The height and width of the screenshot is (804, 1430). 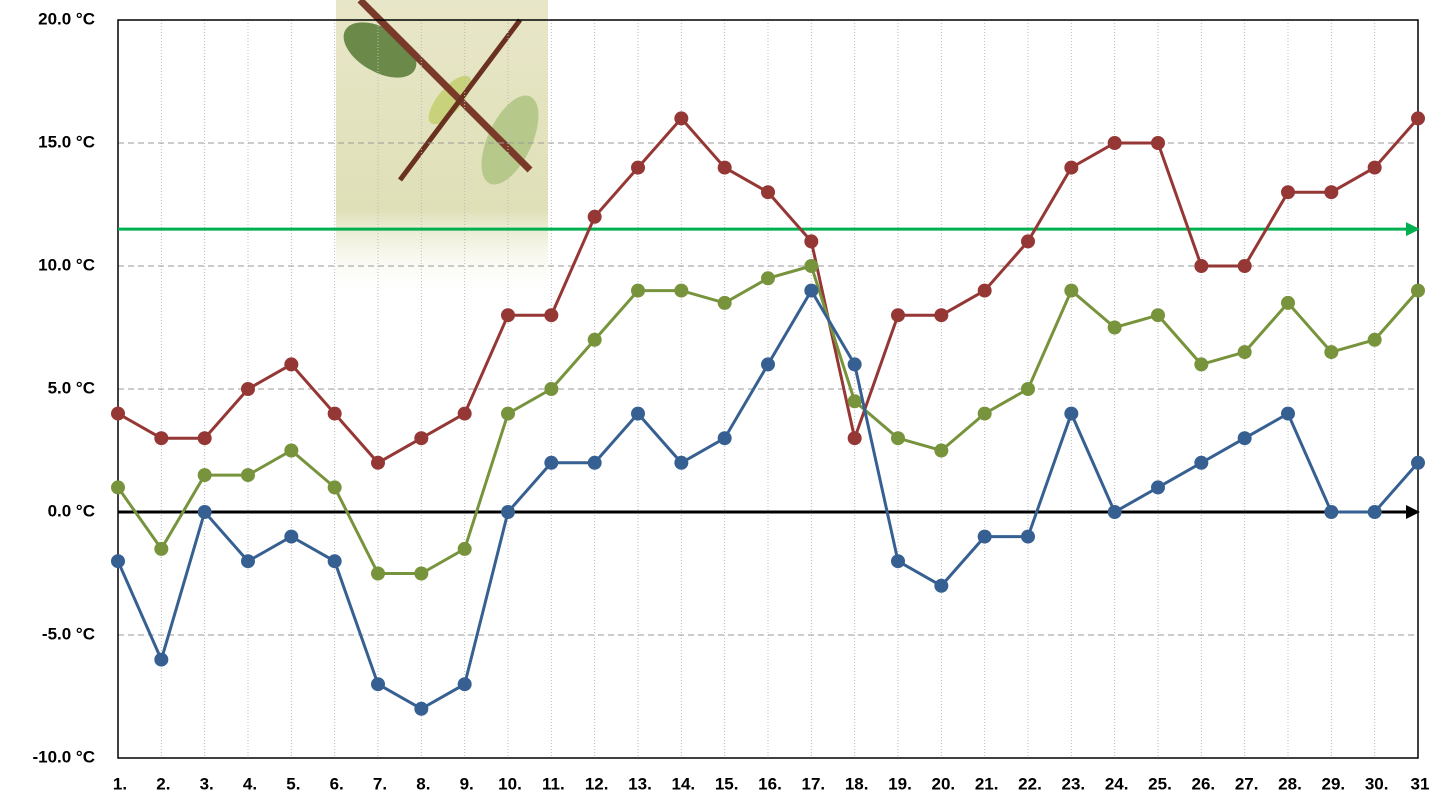 What do you see at coordinates (1334, 783) in the screenshot?
I see `x-tick-label: 29.` at bounding box center [1334, 783].